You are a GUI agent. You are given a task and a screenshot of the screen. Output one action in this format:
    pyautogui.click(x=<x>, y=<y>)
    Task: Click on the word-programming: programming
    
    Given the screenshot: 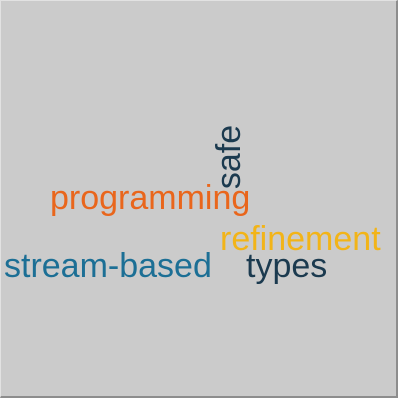 What is the action you would take?
    pyautogui.click(x=150, y=198)
    